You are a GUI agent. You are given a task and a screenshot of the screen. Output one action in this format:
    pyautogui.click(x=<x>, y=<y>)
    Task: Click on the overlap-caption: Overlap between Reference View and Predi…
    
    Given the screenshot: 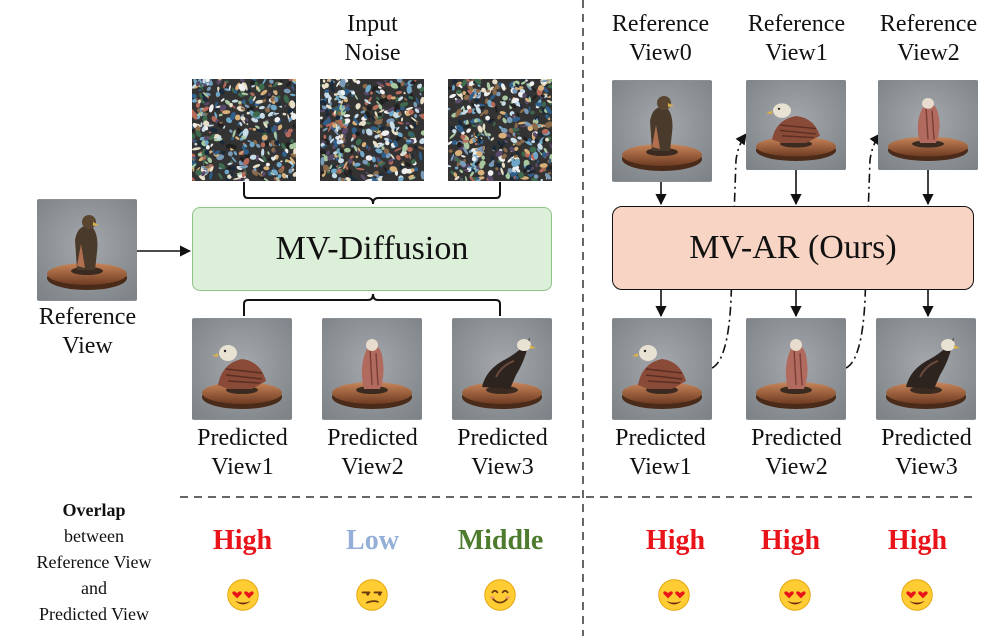 What is the action you would take?
    pyautogui.click(x=94, y=562)
    